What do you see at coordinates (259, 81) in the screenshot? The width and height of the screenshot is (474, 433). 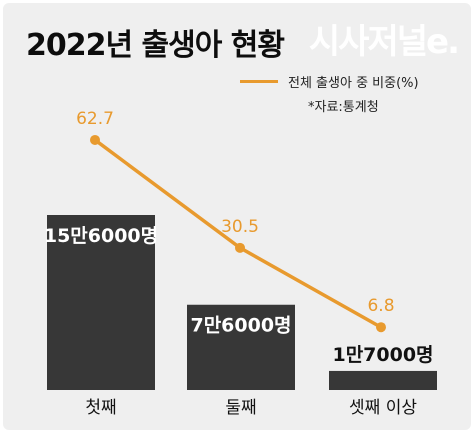 I see `legend-swatch` at bounding box center [259, 81].